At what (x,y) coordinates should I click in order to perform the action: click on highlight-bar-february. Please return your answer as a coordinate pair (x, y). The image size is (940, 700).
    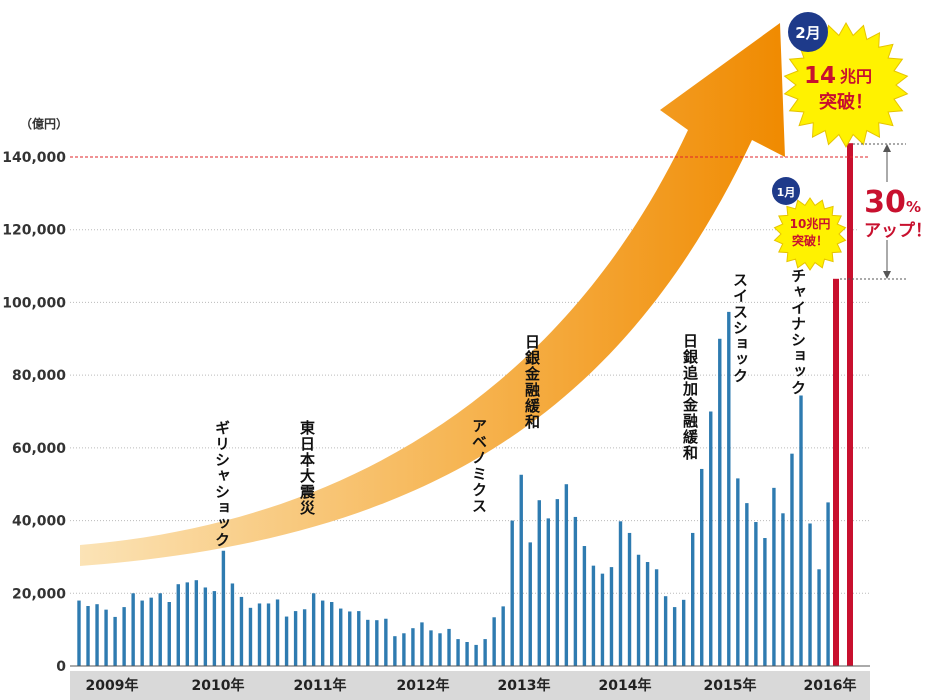
    Looking at the image, I should click on (850, 405).